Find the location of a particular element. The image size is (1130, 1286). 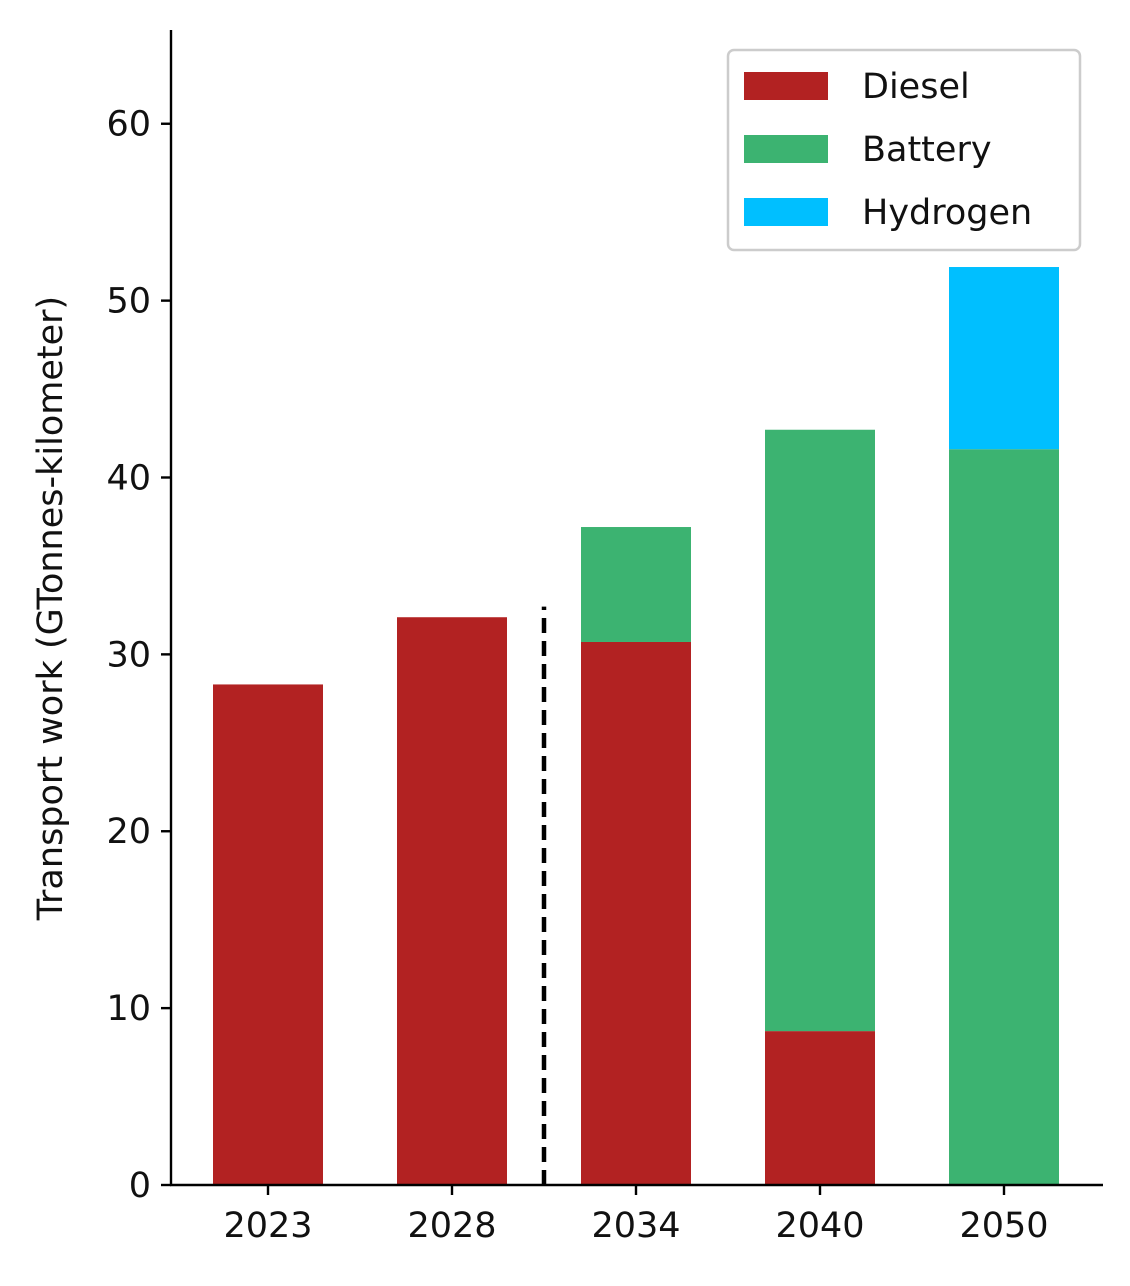

x-tick-label-2040: 2040 is located at coordinates (819, 1226).